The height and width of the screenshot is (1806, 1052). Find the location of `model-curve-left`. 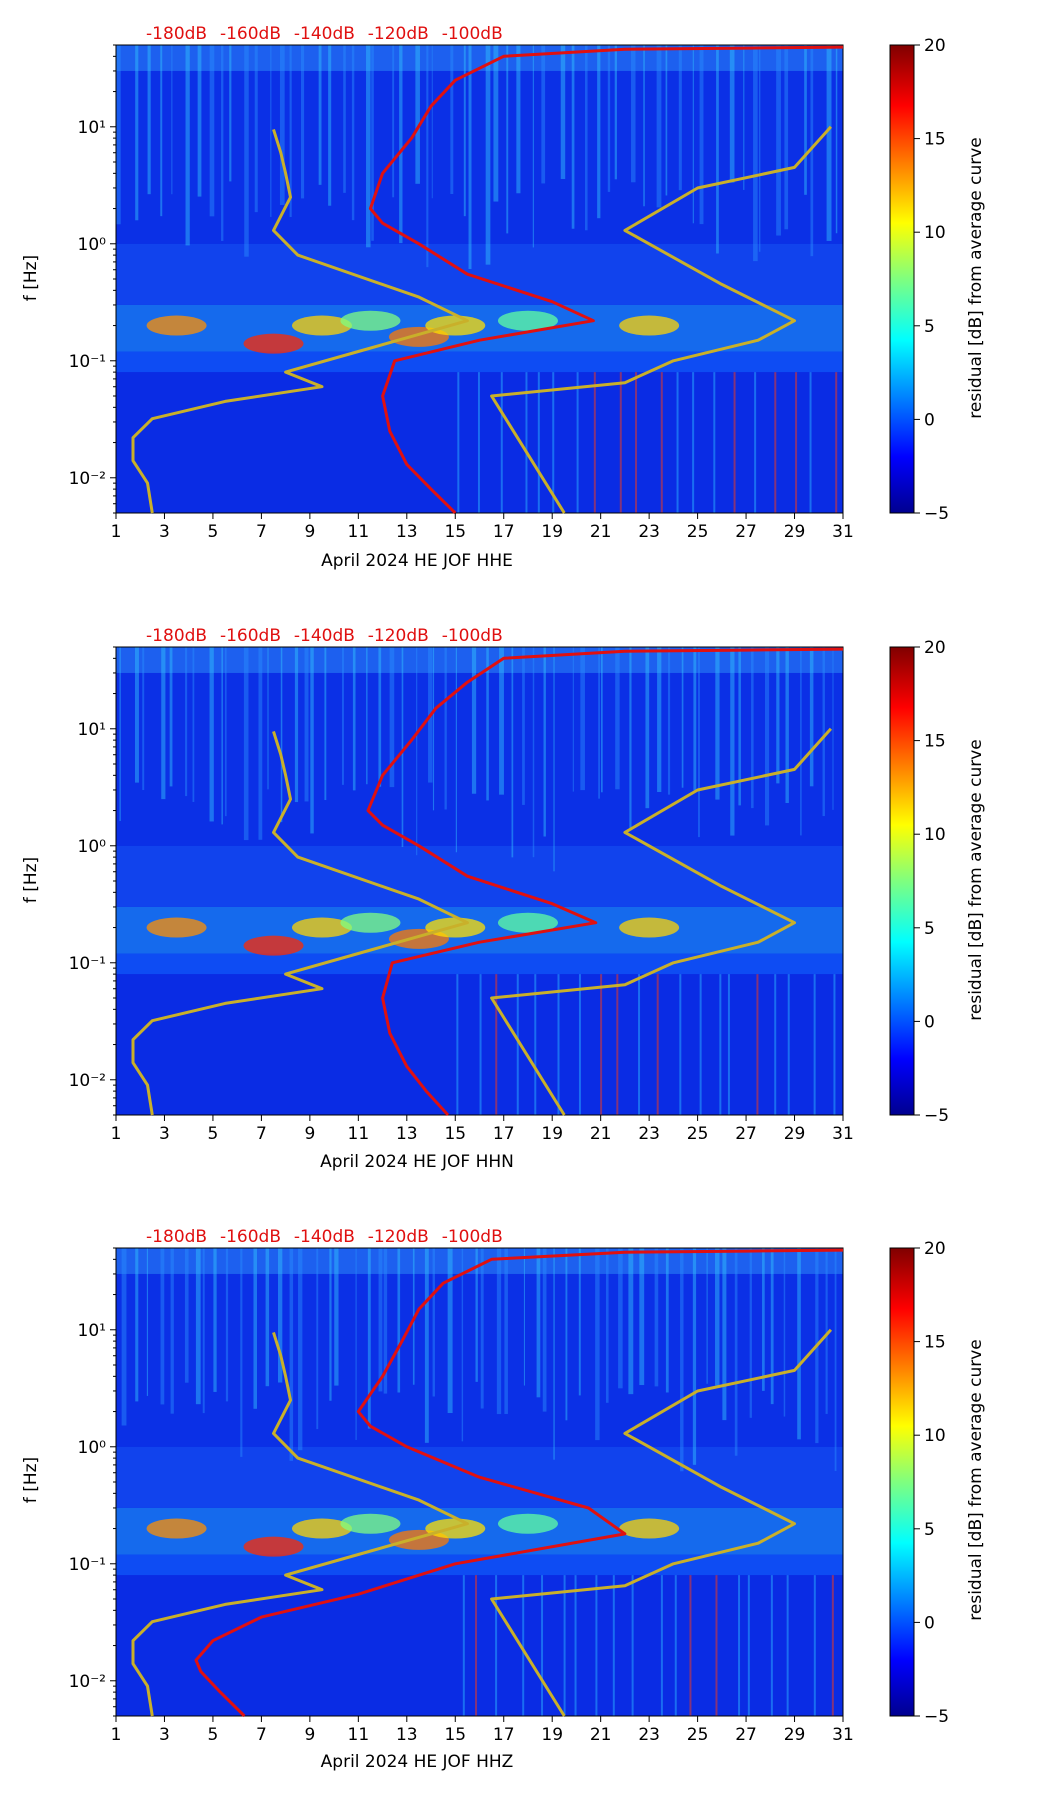

model-curve-left is located at coordinates (300, 321).